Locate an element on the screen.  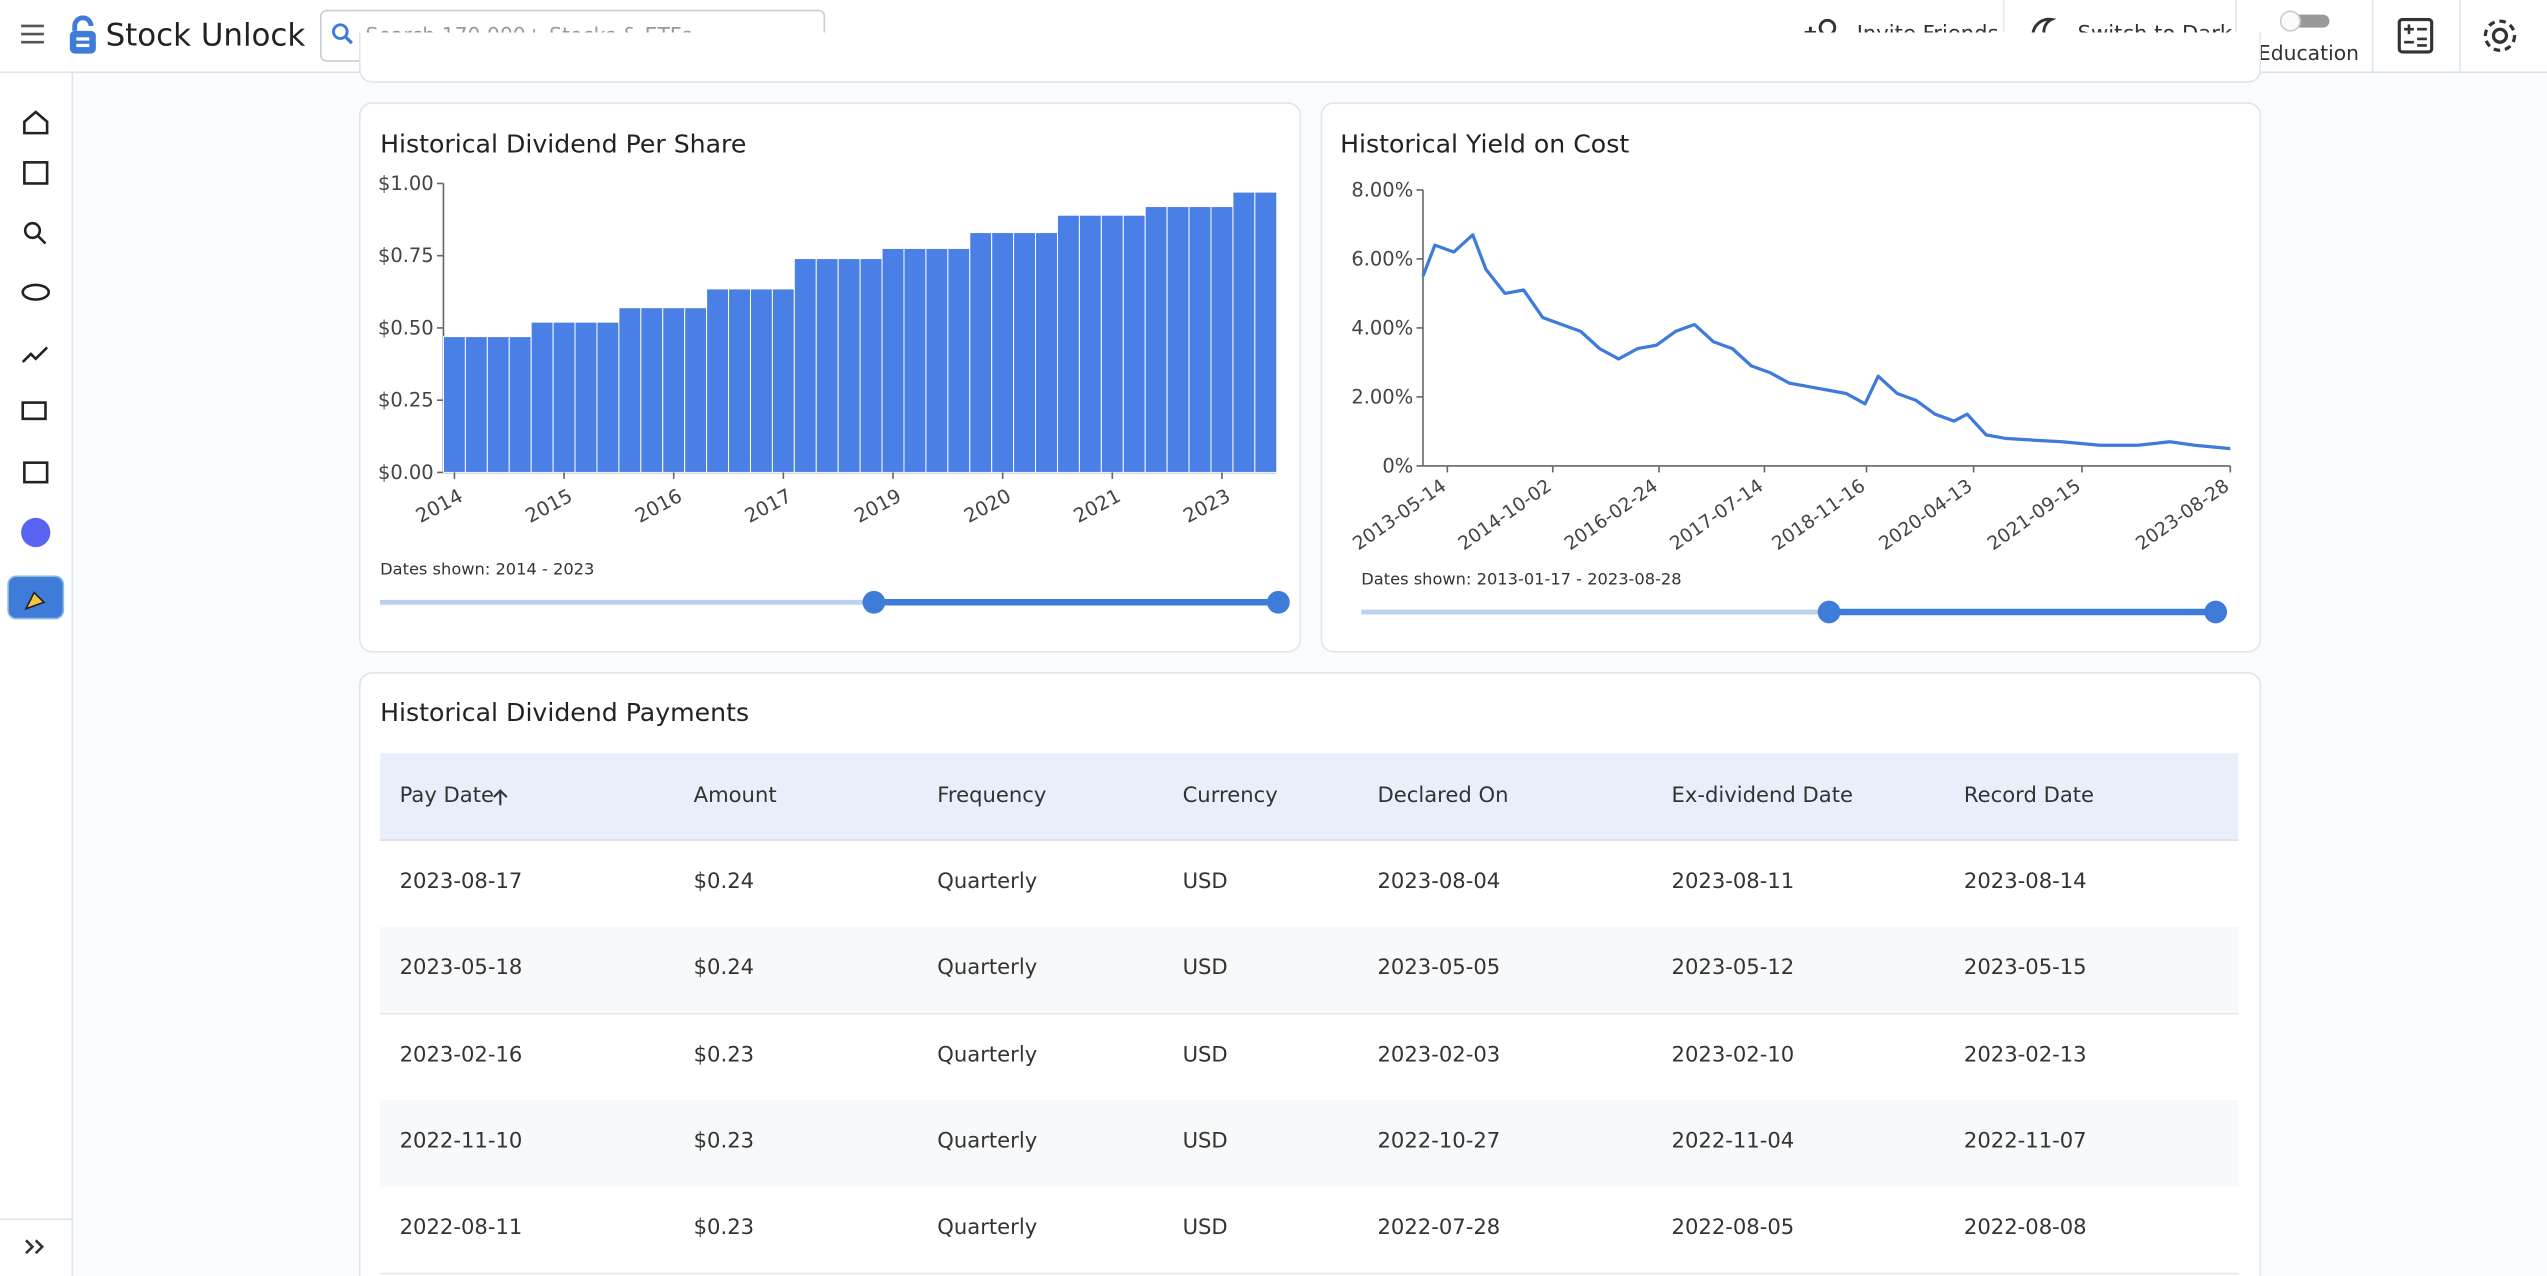
table-cell: 2022-07-28 is located at coordinates (1439, 1228).